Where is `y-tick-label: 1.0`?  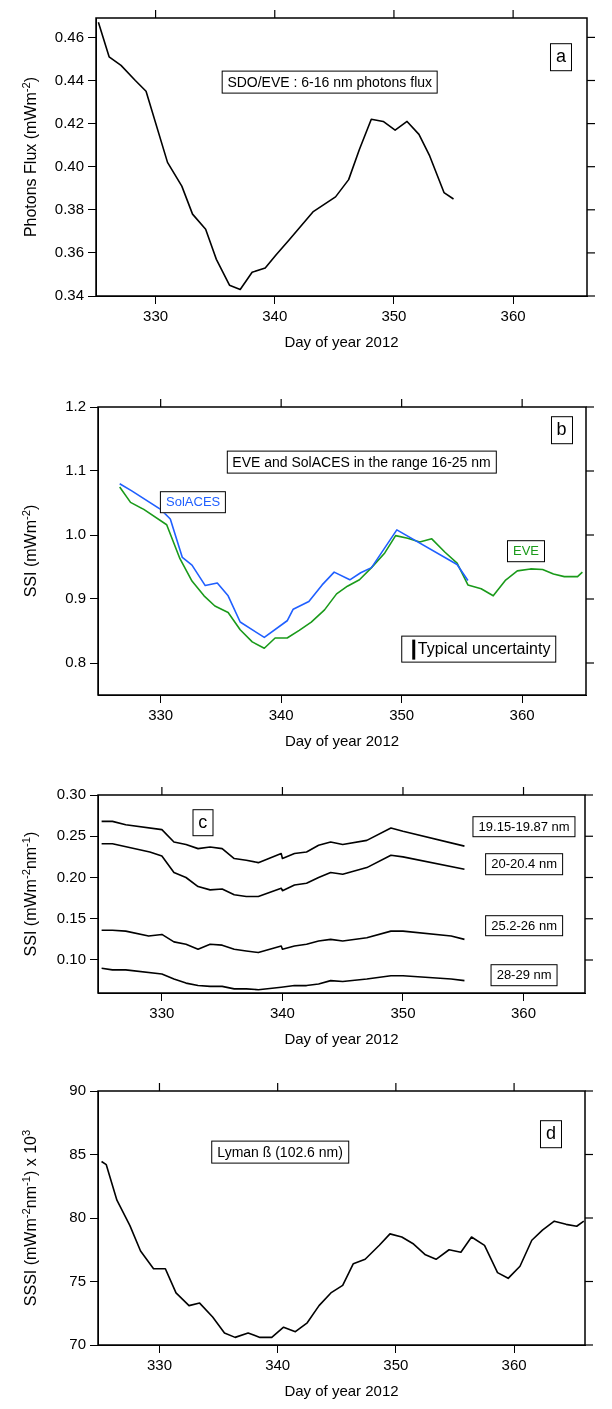 y-tick-label: 1.0 is located at coordinates (75, 534).